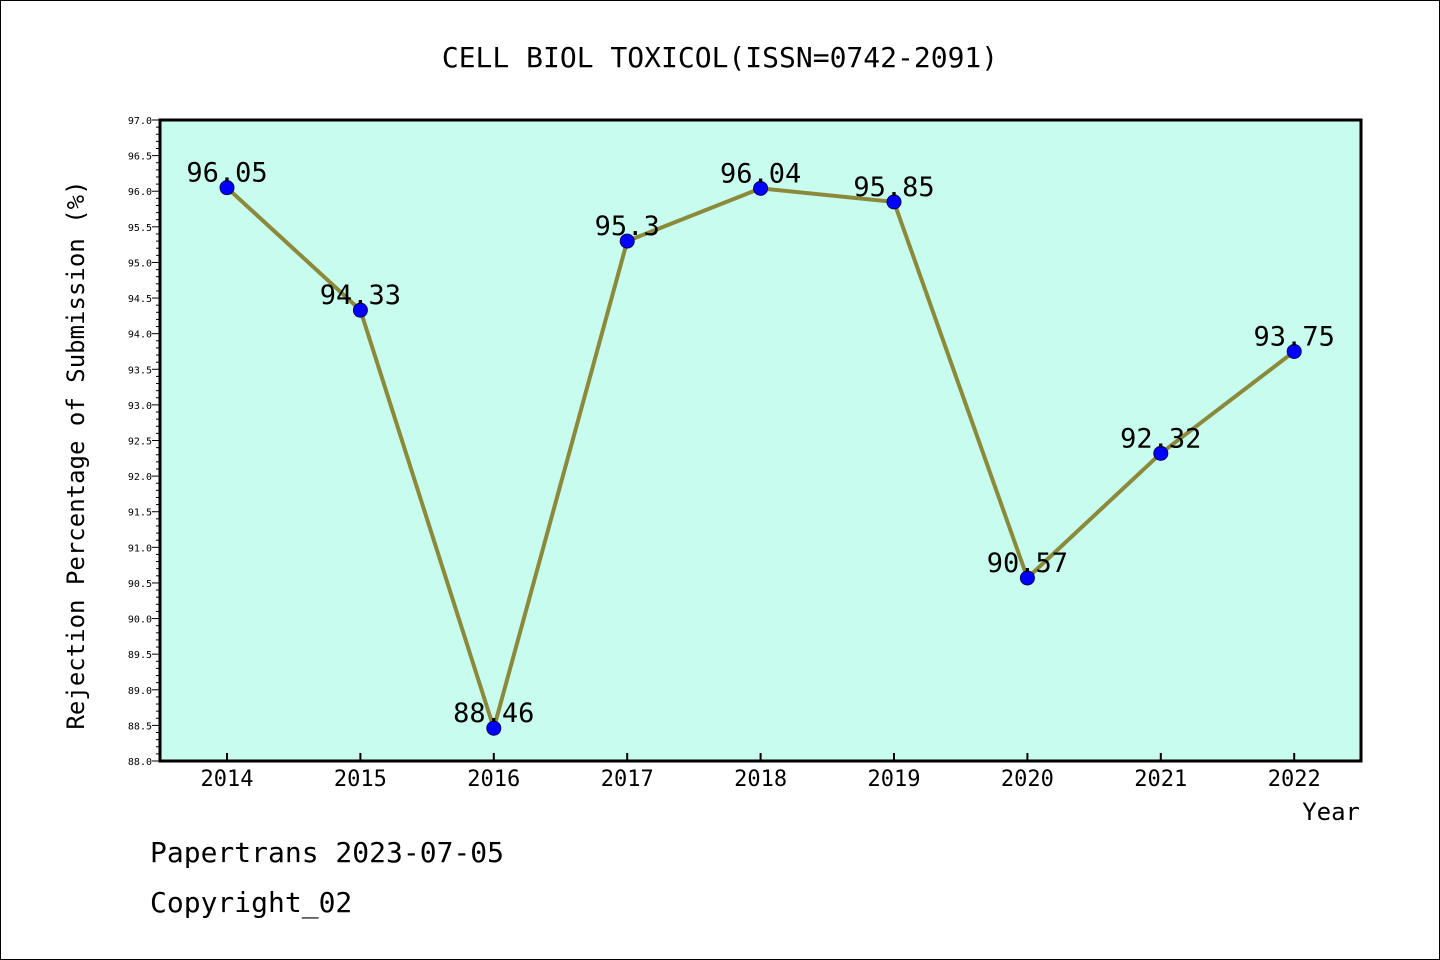  Describe the element at coordinates (1160, 438) in the screenshot. I see `data-label: 92.32` at that location.